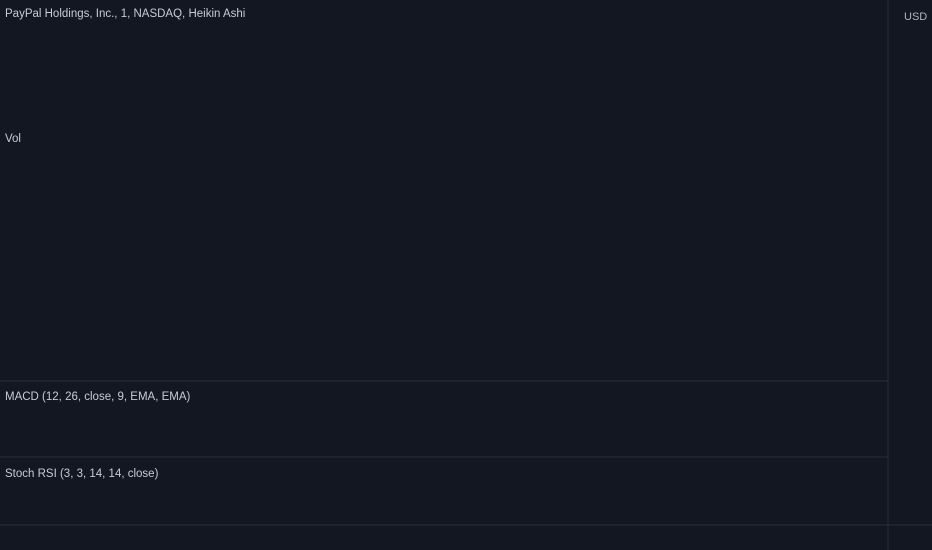  Describe the element at coordinates (98, 397) in the screenshot. I see `macd-title: MACD (12, 26, close, 9, EMA, EMA)` at that location.